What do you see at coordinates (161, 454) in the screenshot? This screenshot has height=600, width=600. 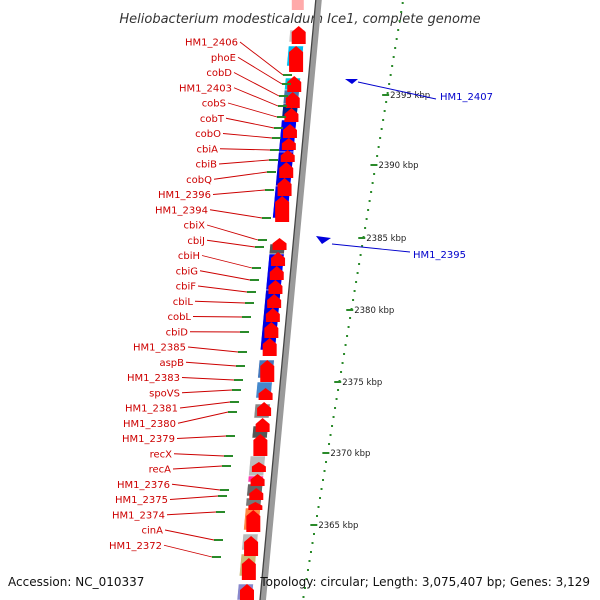 I see `gene-label: recX` at bounding box center [161, 454].